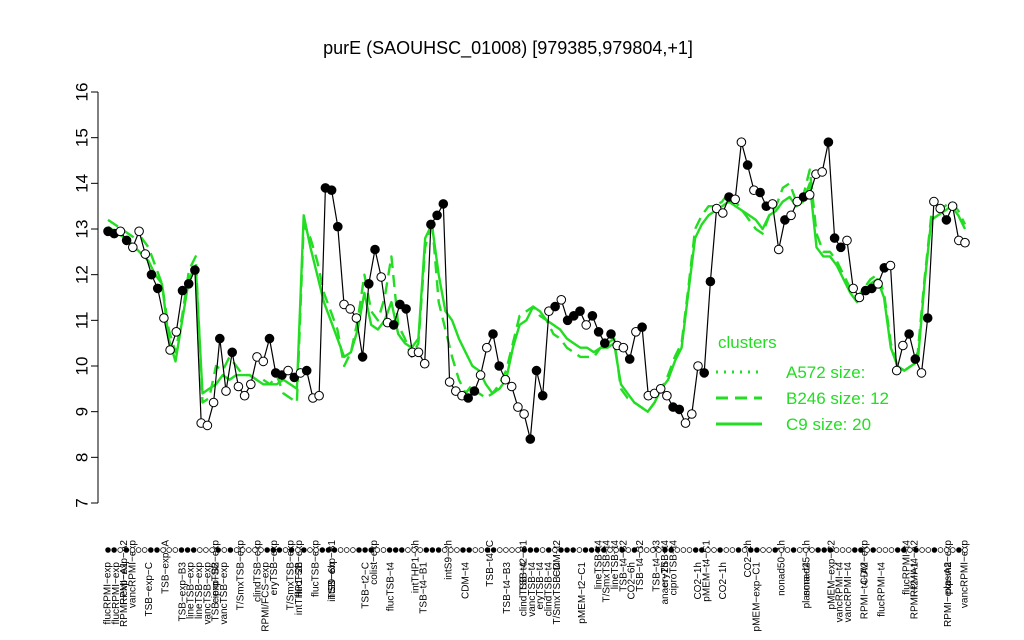 The height and width of the screenshot is (640, 1024). I want to click on x-tick-label: CDM−t4, so click(465, 580).